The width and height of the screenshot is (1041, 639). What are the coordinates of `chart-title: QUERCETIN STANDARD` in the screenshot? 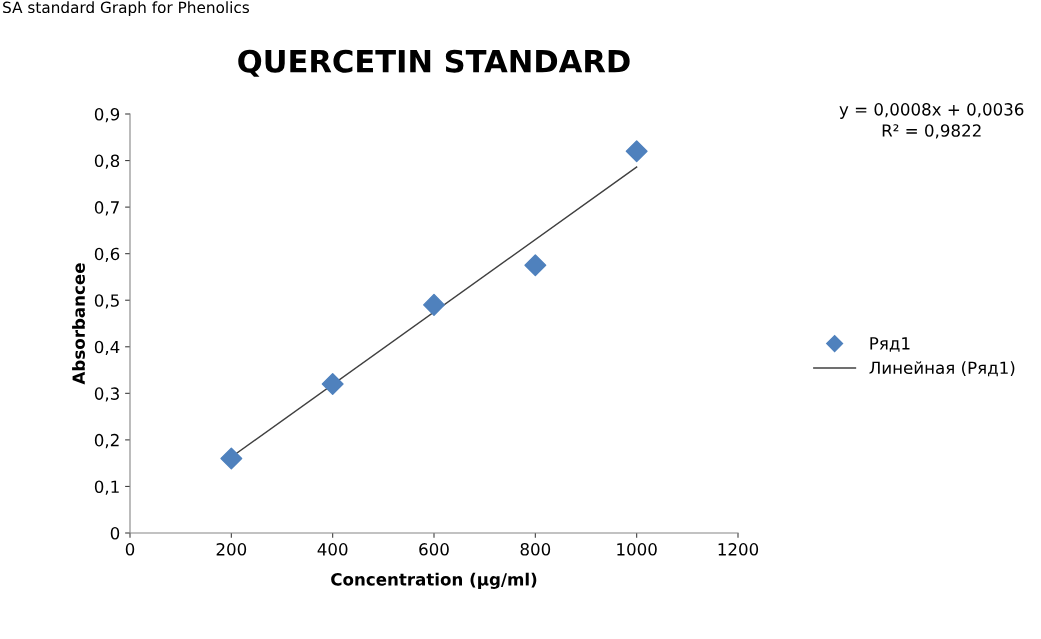 It's located at (434, 63).